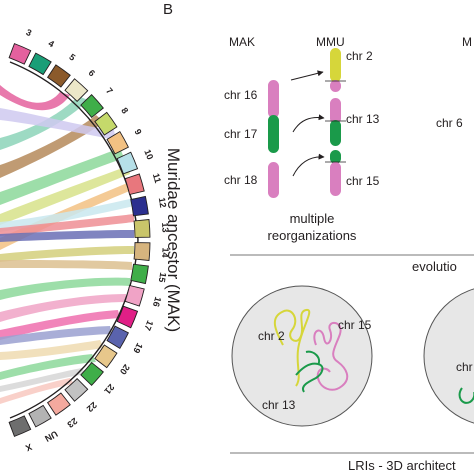  I want to click on chromosome-label-12: 12, so click(163, 203).